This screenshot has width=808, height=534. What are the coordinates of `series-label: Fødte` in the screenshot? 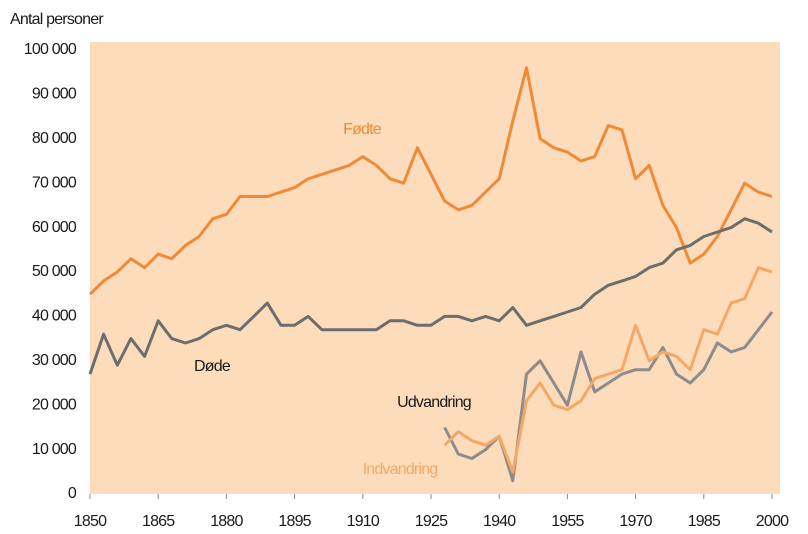 It's located at (362, 129).